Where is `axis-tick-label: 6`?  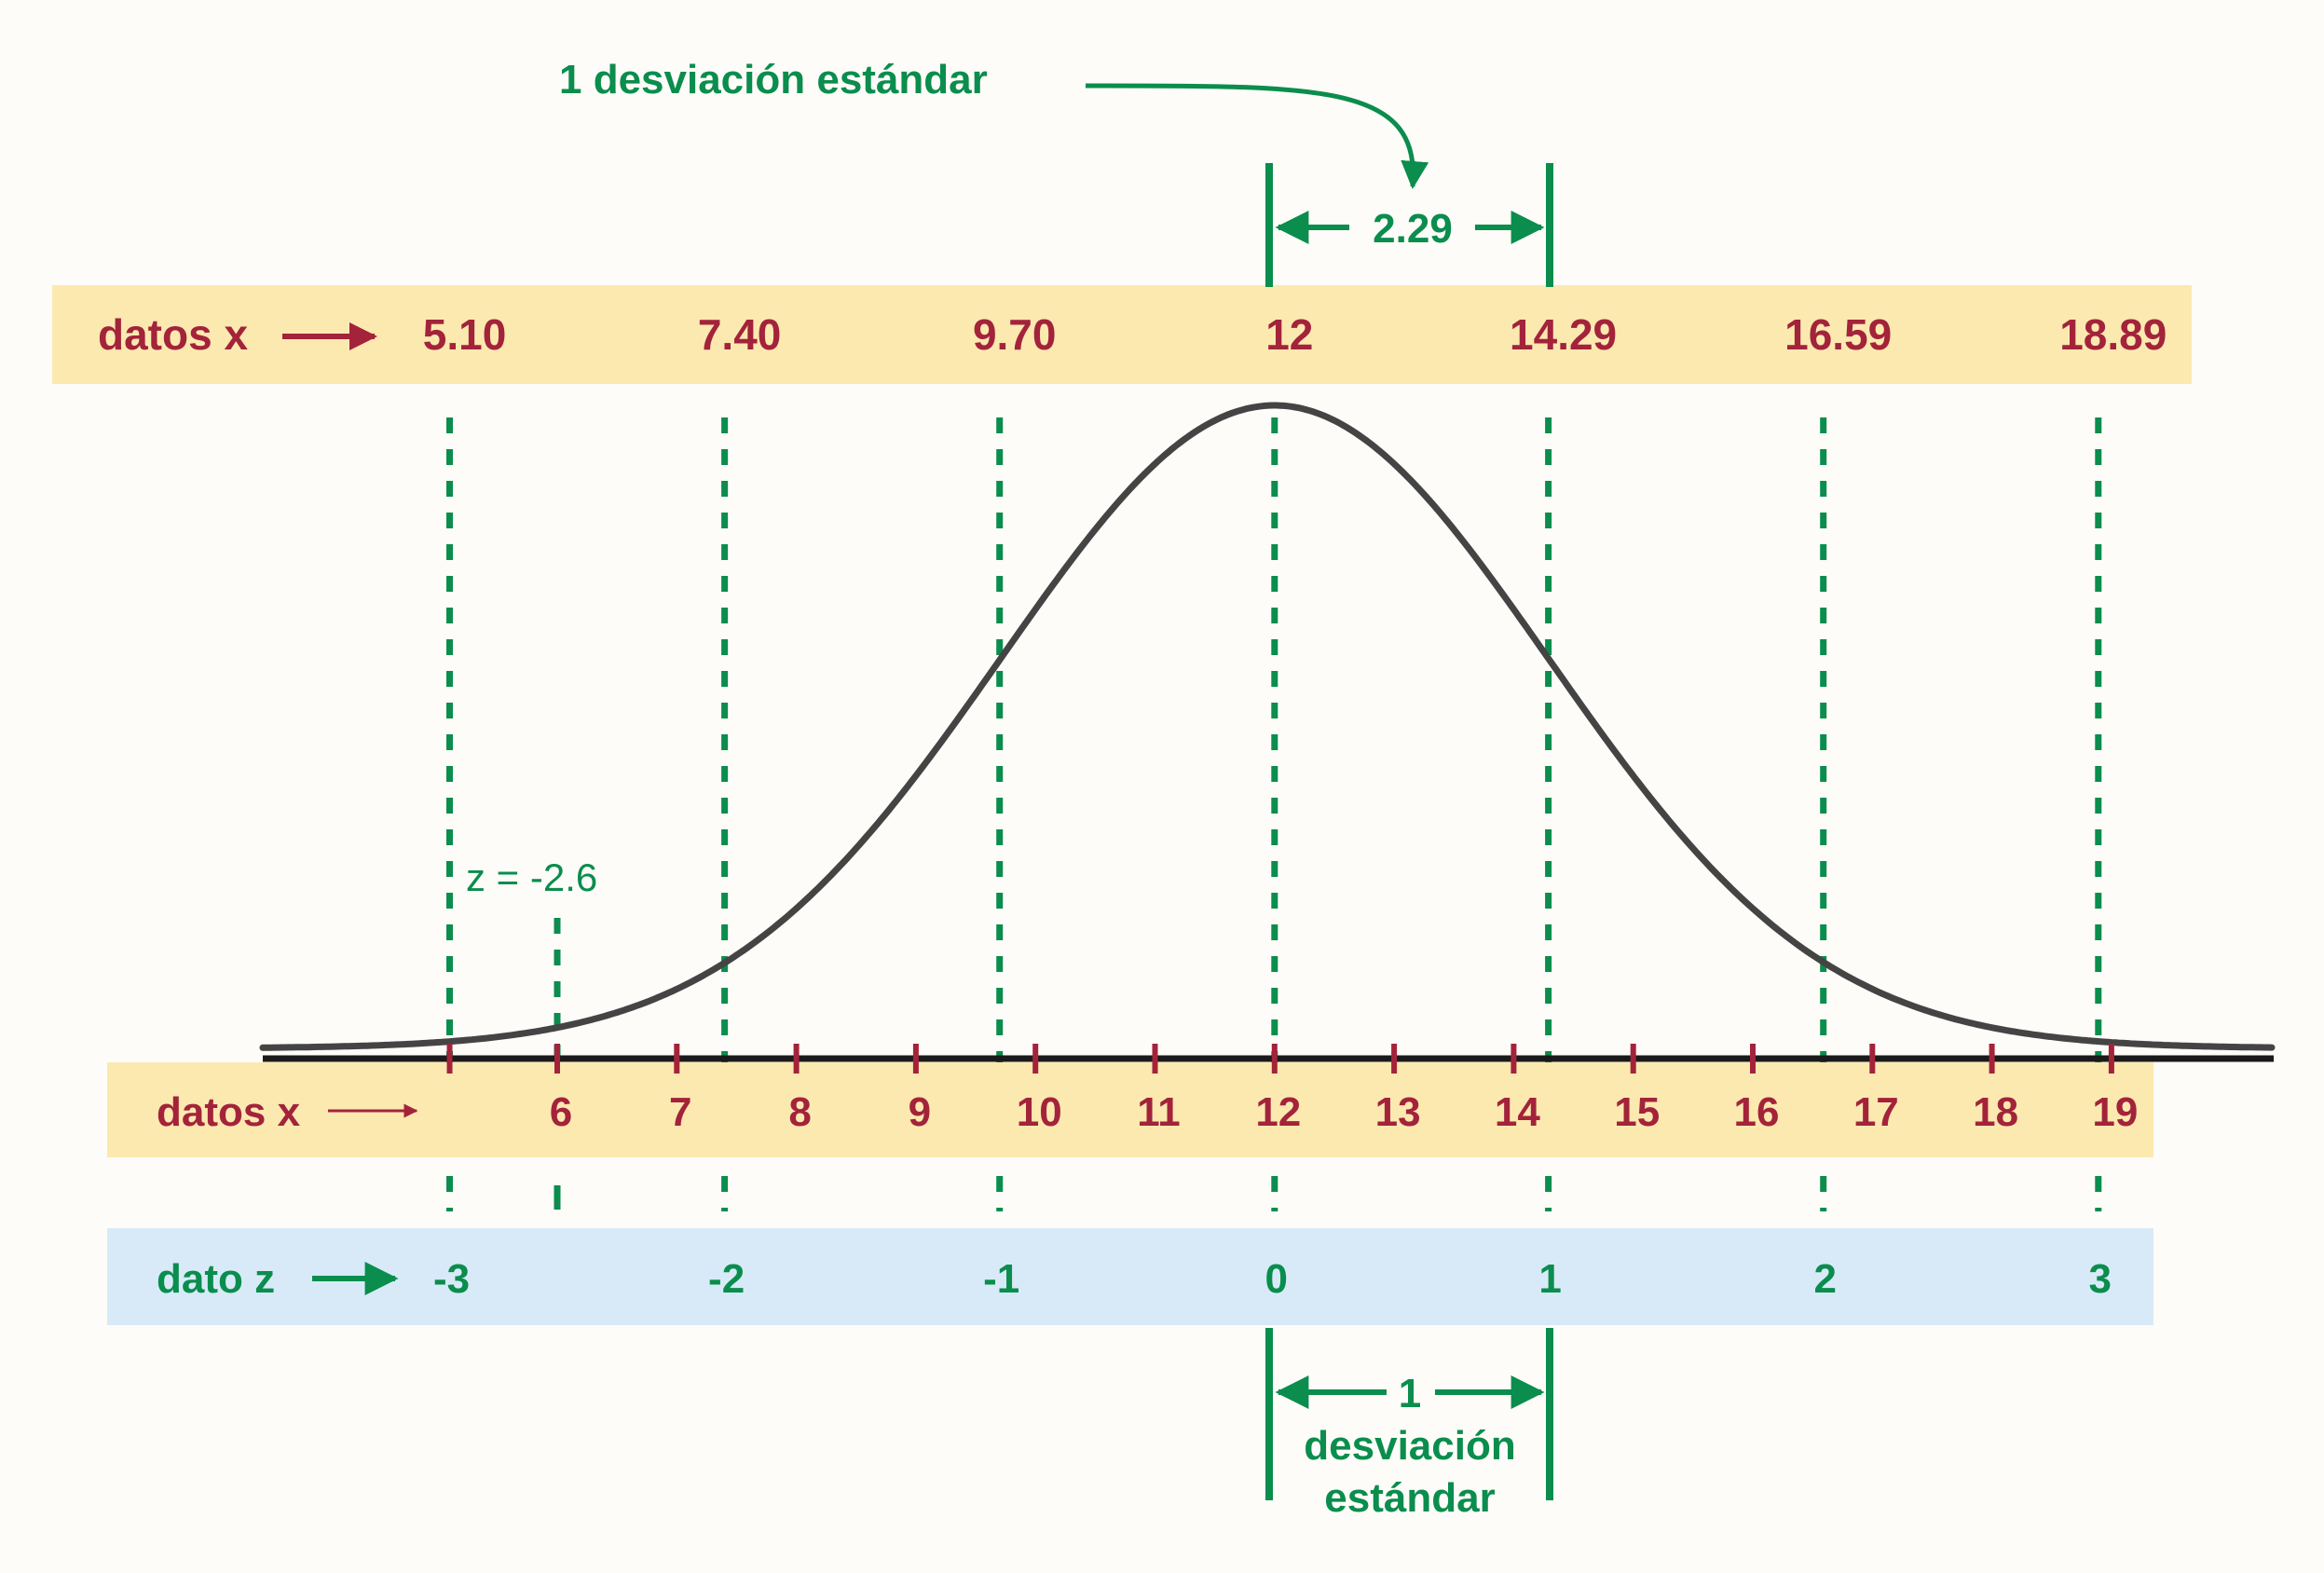
axis-tick-label: 6 is located at coordinates (561, 1112).